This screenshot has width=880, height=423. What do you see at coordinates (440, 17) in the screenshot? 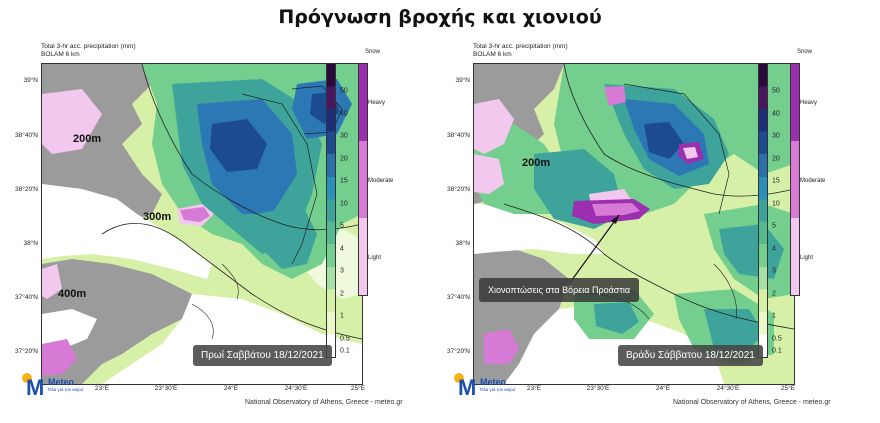
I see `page-title: Πρόγνωση βροχής και χιονιού` at bounding box center [440, 17].